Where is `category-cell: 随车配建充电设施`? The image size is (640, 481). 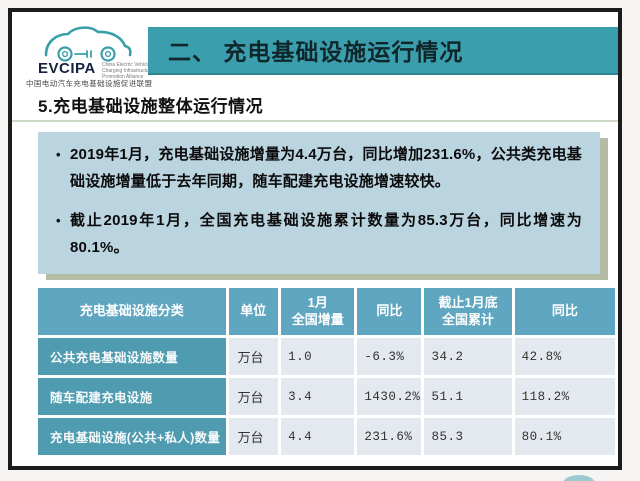 category-cell: 随车配建充电设施 is located at coordinates (132, 396).